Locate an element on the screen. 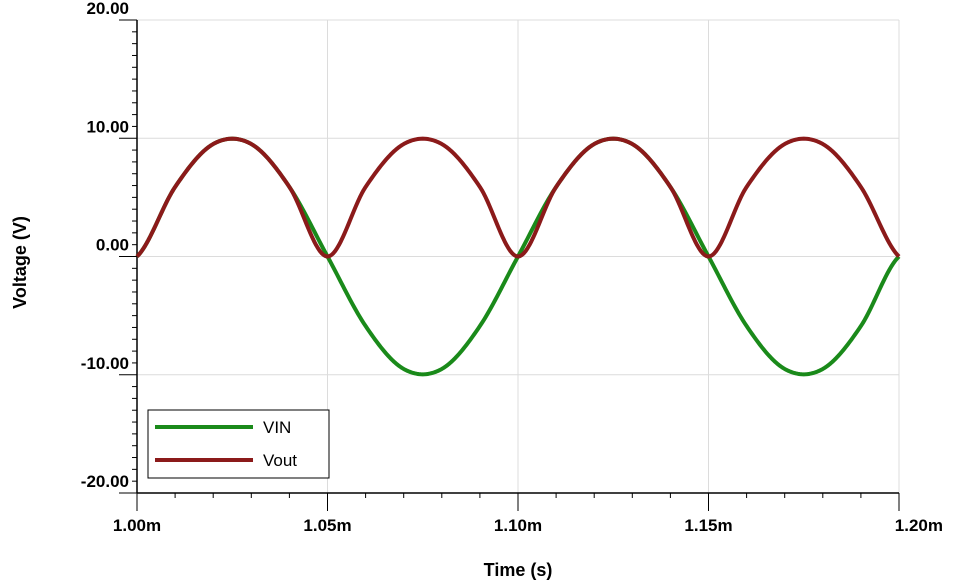  legend-label-vout: Vout is located at coordinates (280, 460).